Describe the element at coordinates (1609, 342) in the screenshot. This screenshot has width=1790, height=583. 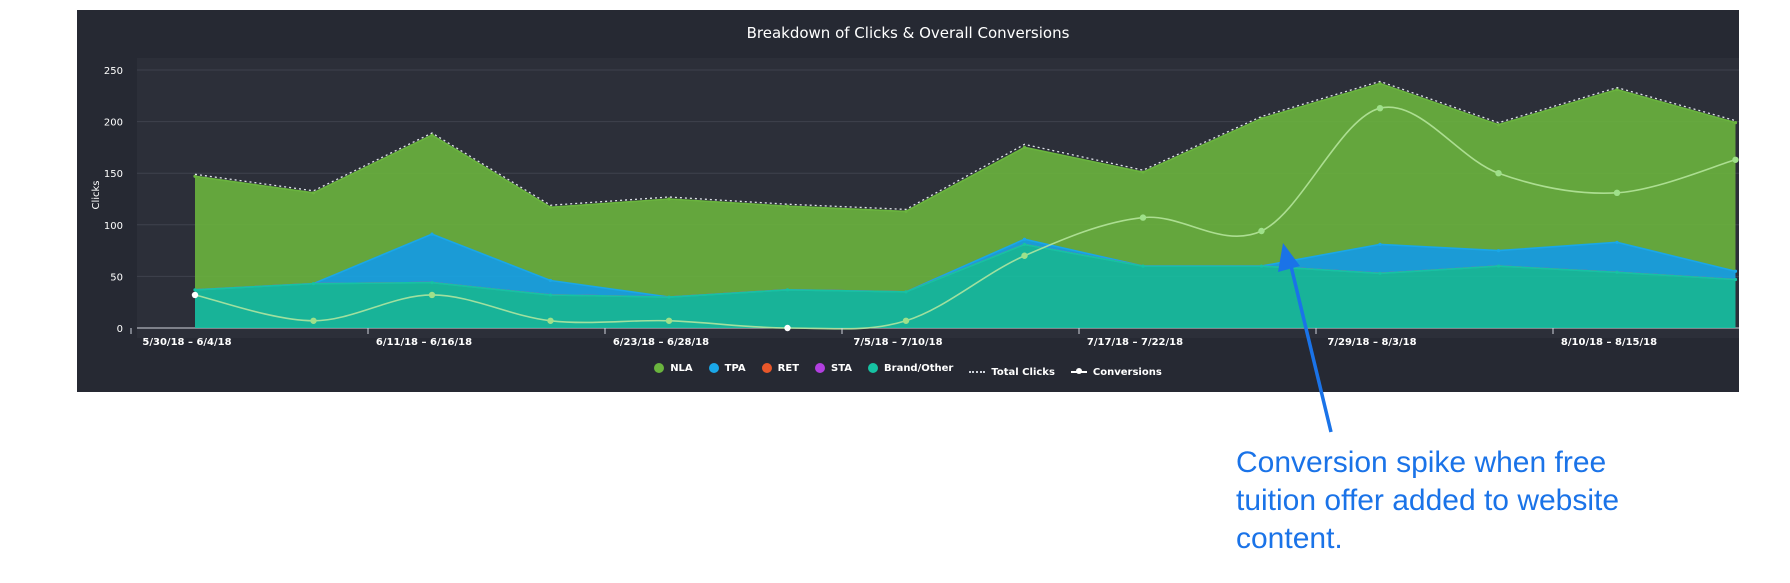
I see `x-tick-label: 8/10/18 – 8/15/18` at that location.